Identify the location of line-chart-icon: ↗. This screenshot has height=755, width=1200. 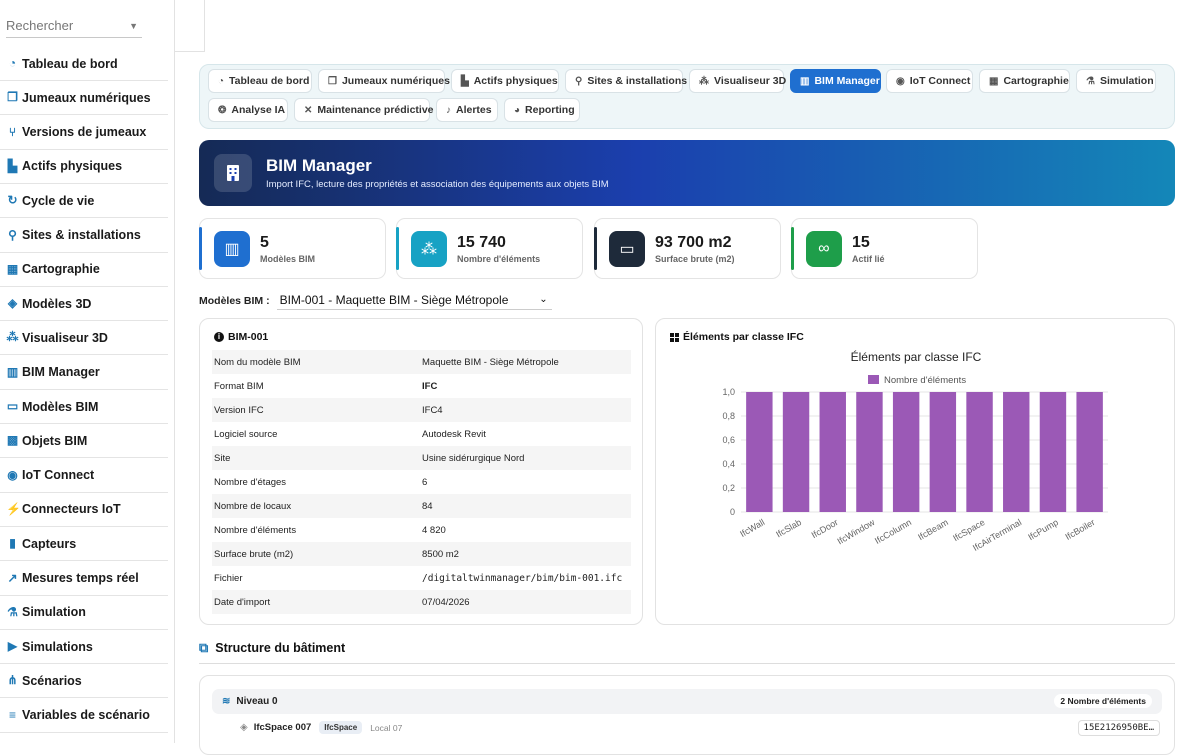
(12, 577).